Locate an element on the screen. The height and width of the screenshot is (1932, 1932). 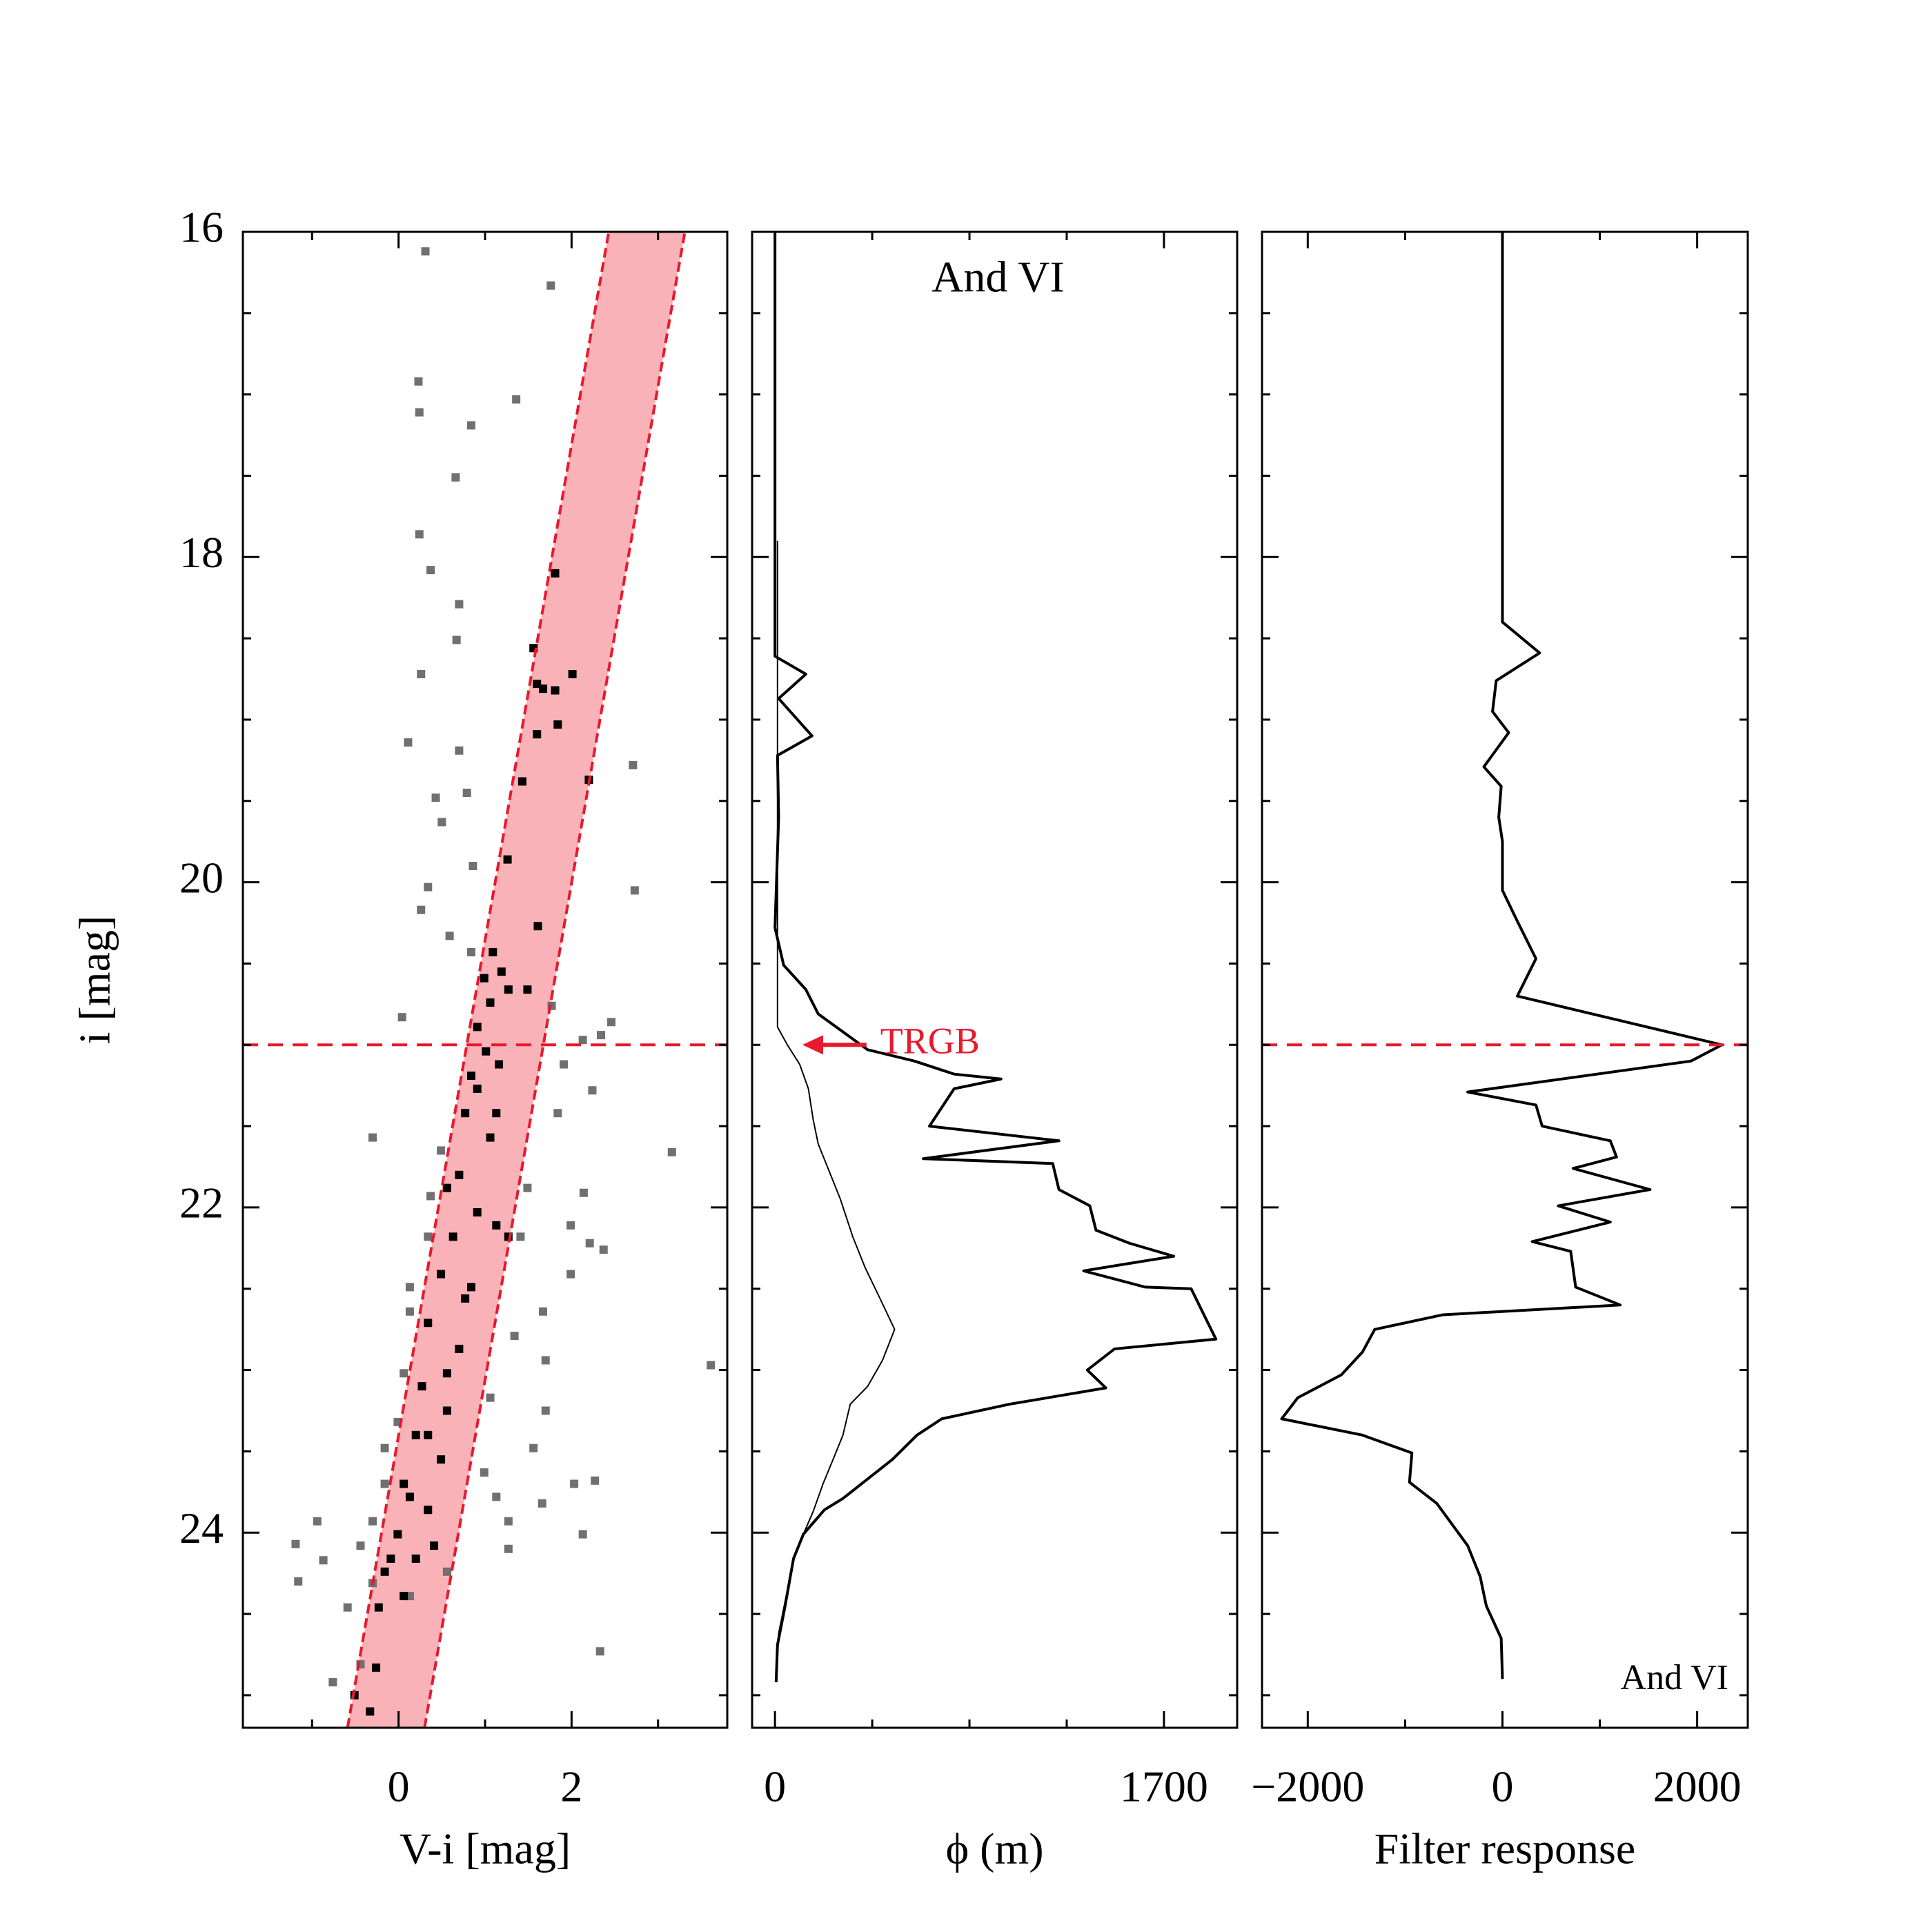
x-tick-label: 2000 is located at coordinates (1697, 1786).